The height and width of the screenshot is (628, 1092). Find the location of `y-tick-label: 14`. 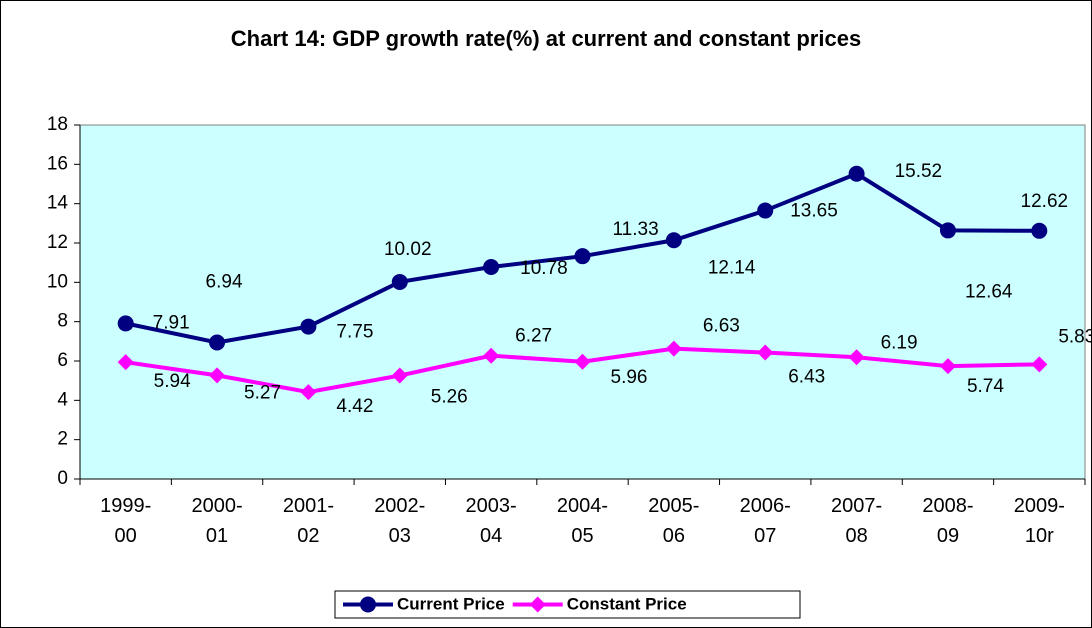

y-tick-label: 14 is located at coordinates (58, 203).